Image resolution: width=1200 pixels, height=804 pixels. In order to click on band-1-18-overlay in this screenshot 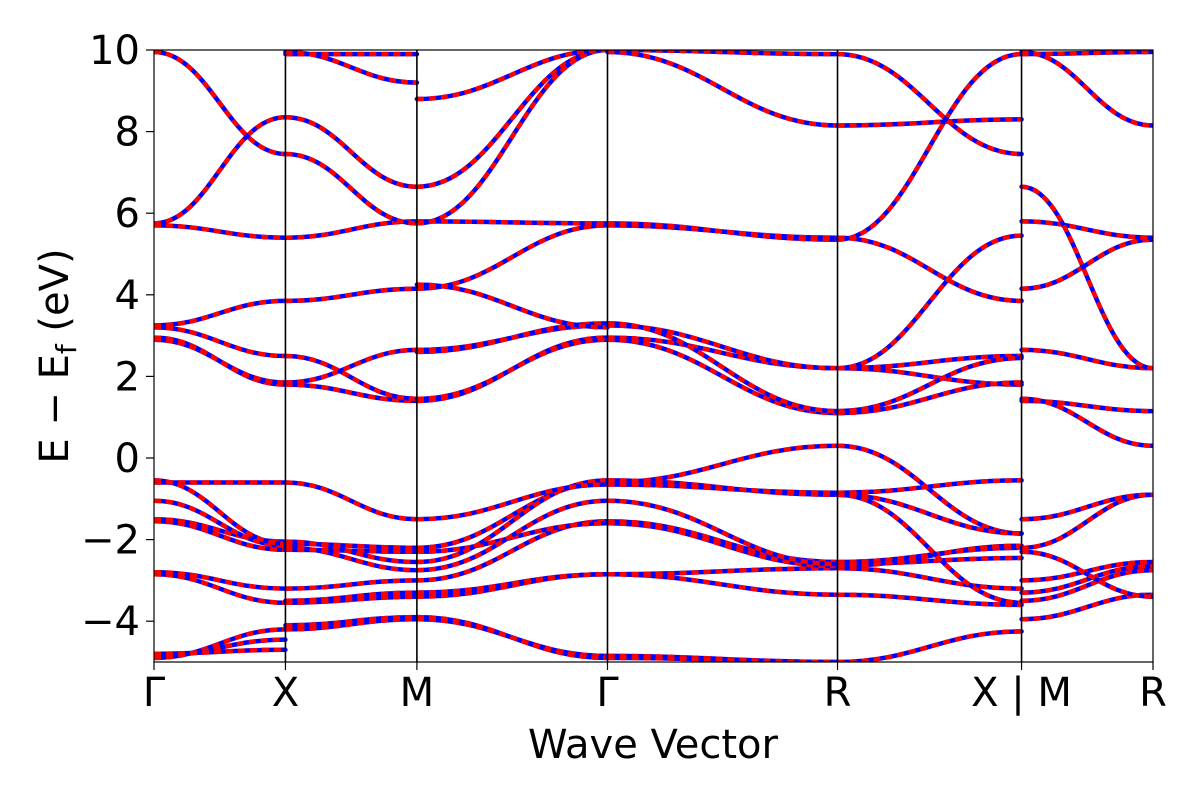, I will do `click(351, 67)`.